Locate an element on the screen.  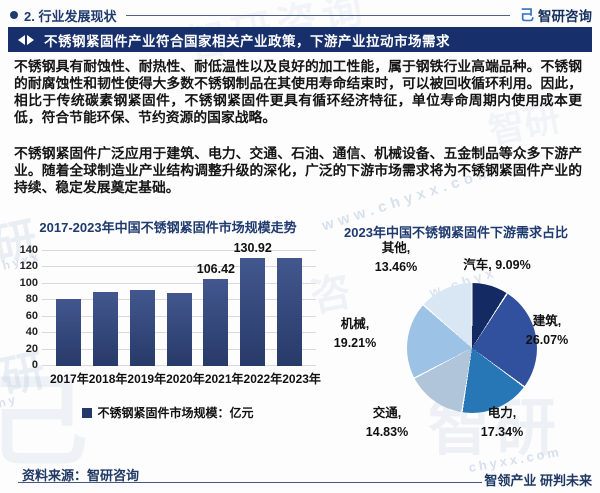
pie-label-value: 13.46% is located at coordinates (396, 267).